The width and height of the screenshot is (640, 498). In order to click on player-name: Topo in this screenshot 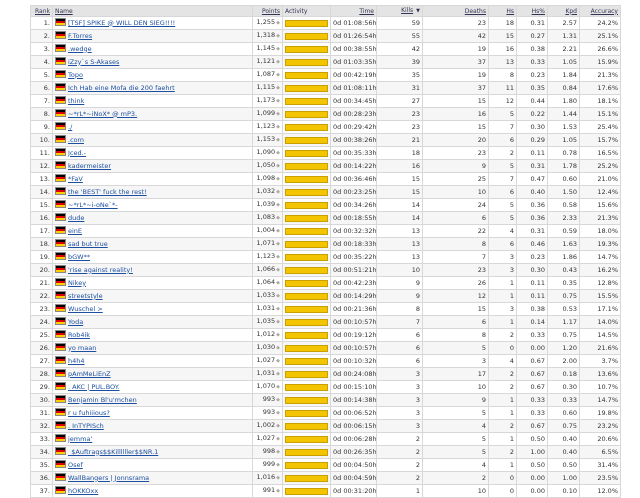, I will do `click(75, 74)`.